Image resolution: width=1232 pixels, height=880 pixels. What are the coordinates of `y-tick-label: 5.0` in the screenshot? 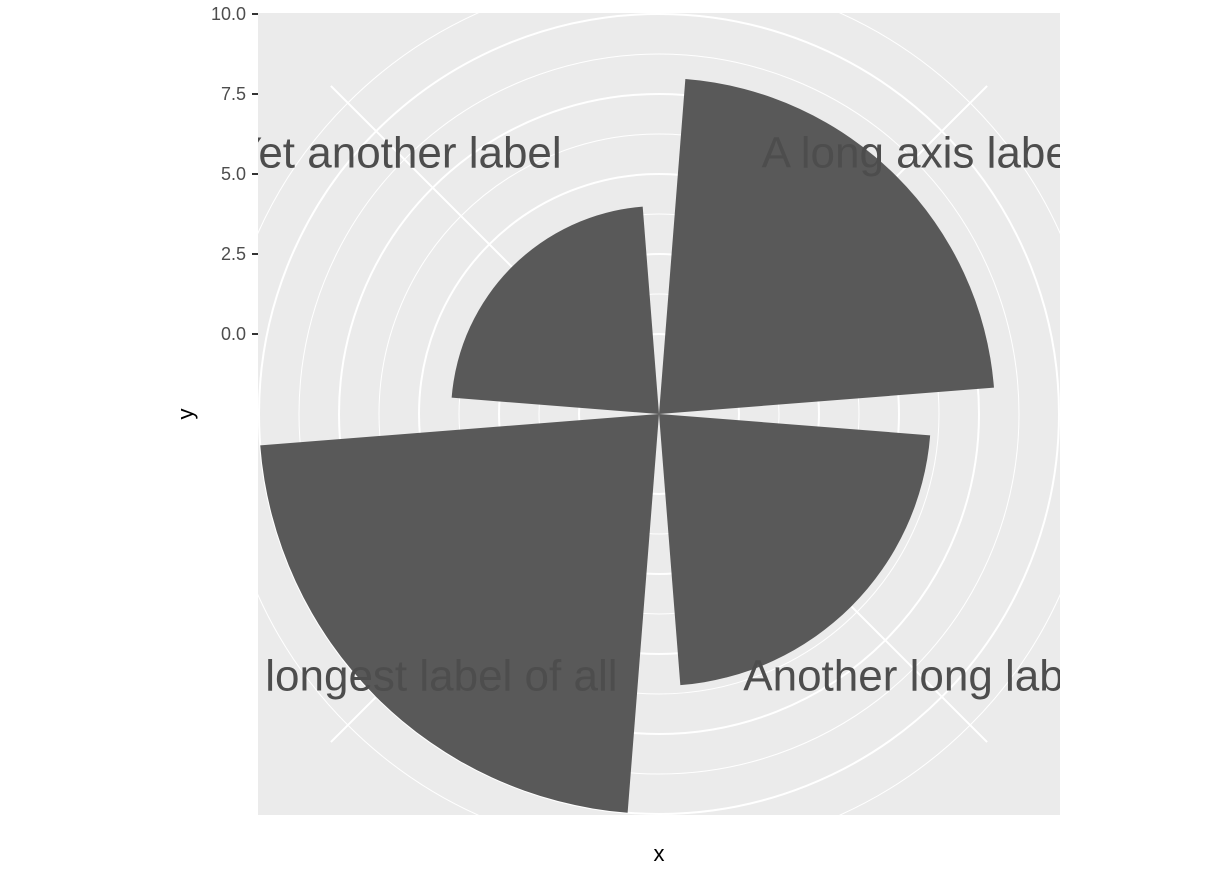 It's located at (233, 174).